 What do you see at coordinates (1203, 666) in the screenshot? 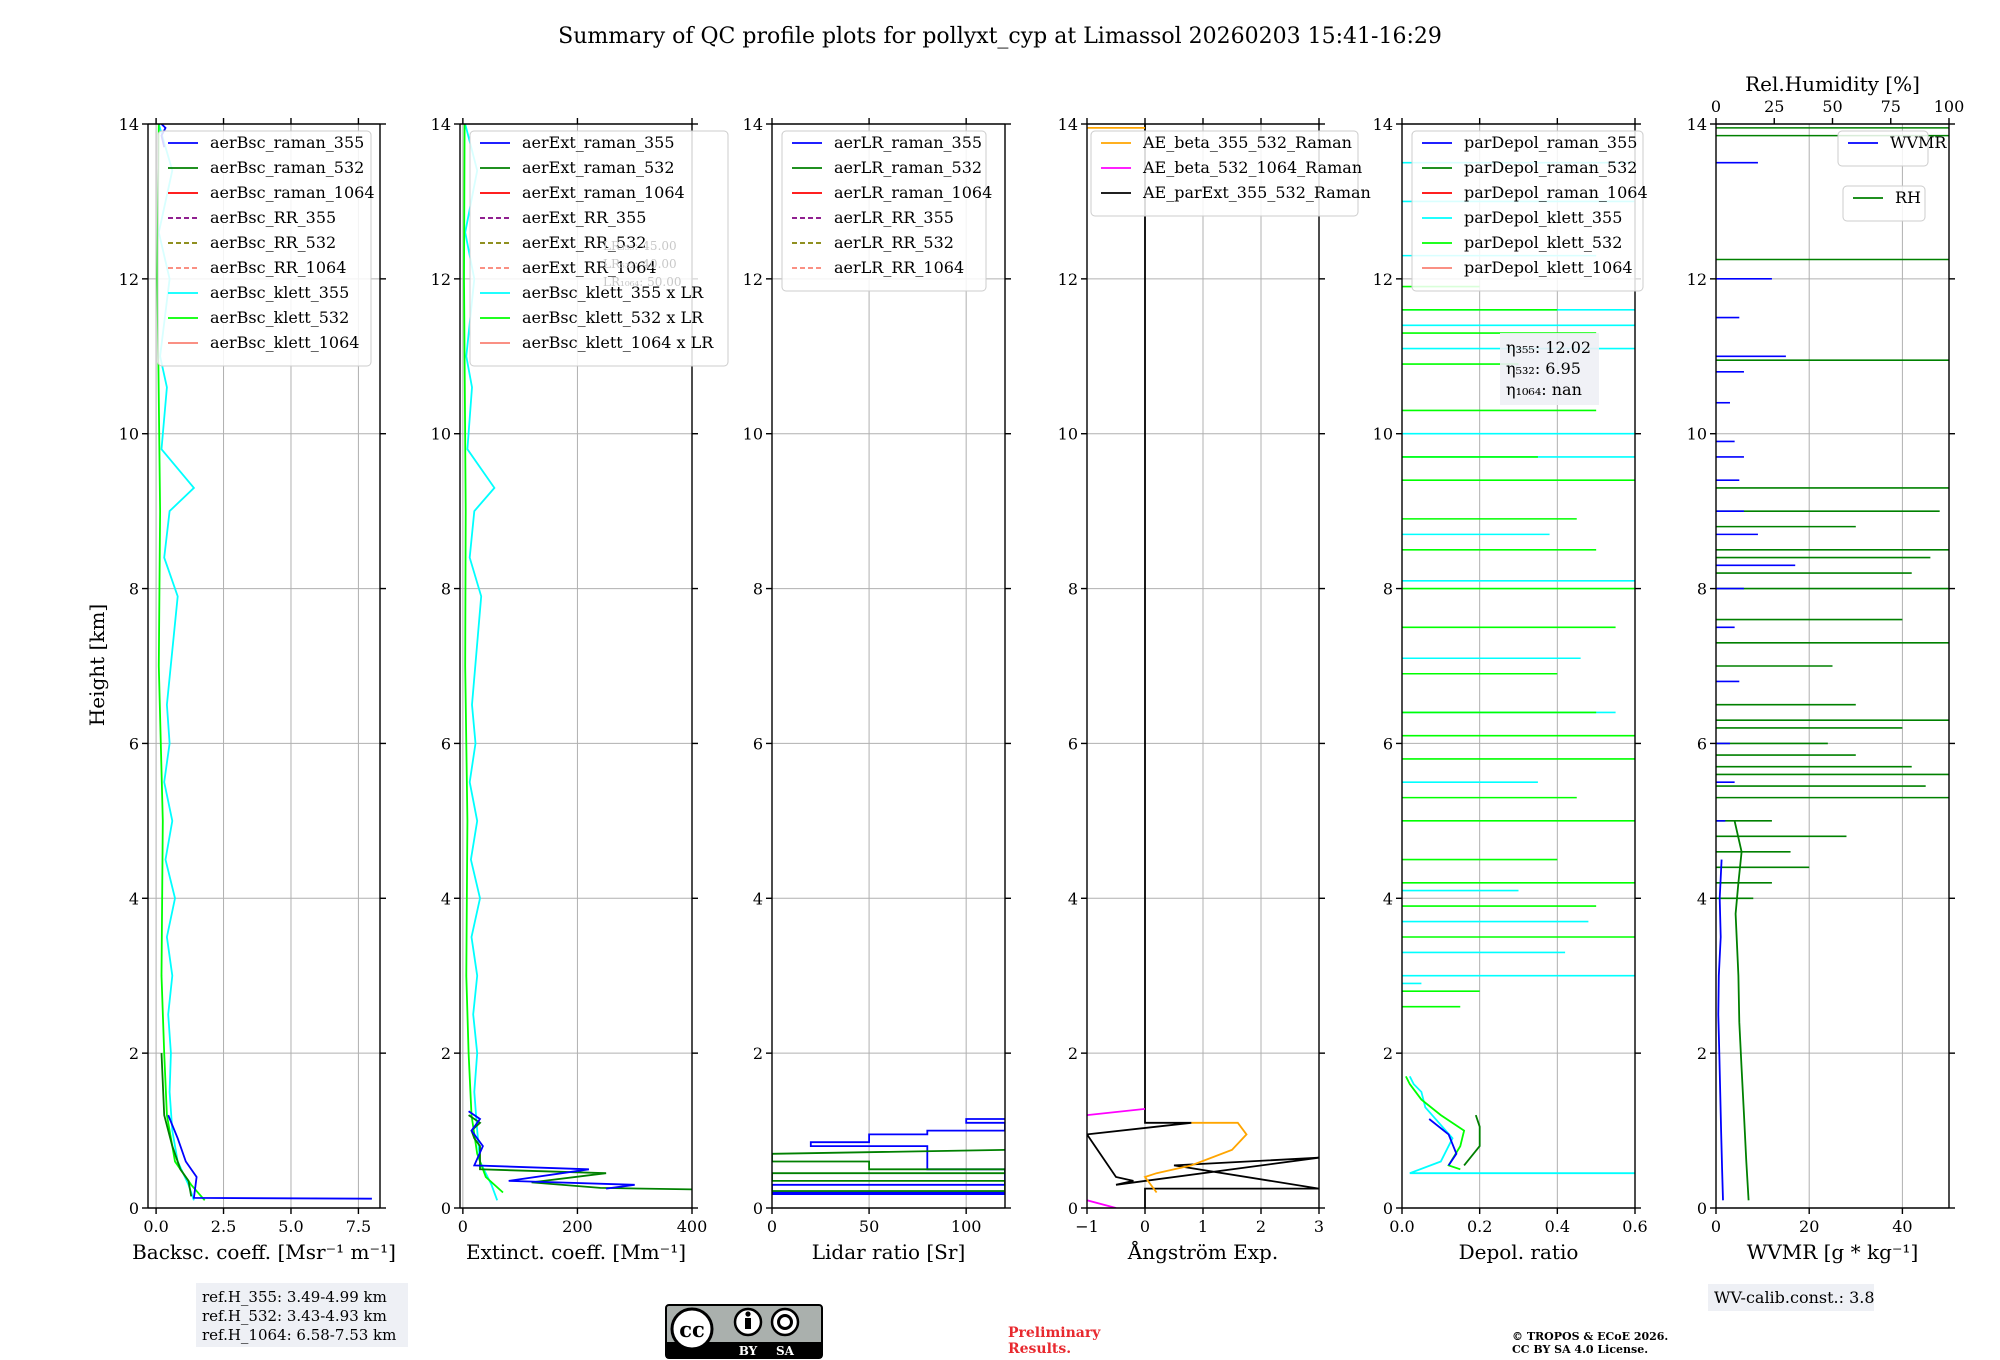
I see `series-AE_parExt_355_532_Raman` at bounding box center [1203, 666].